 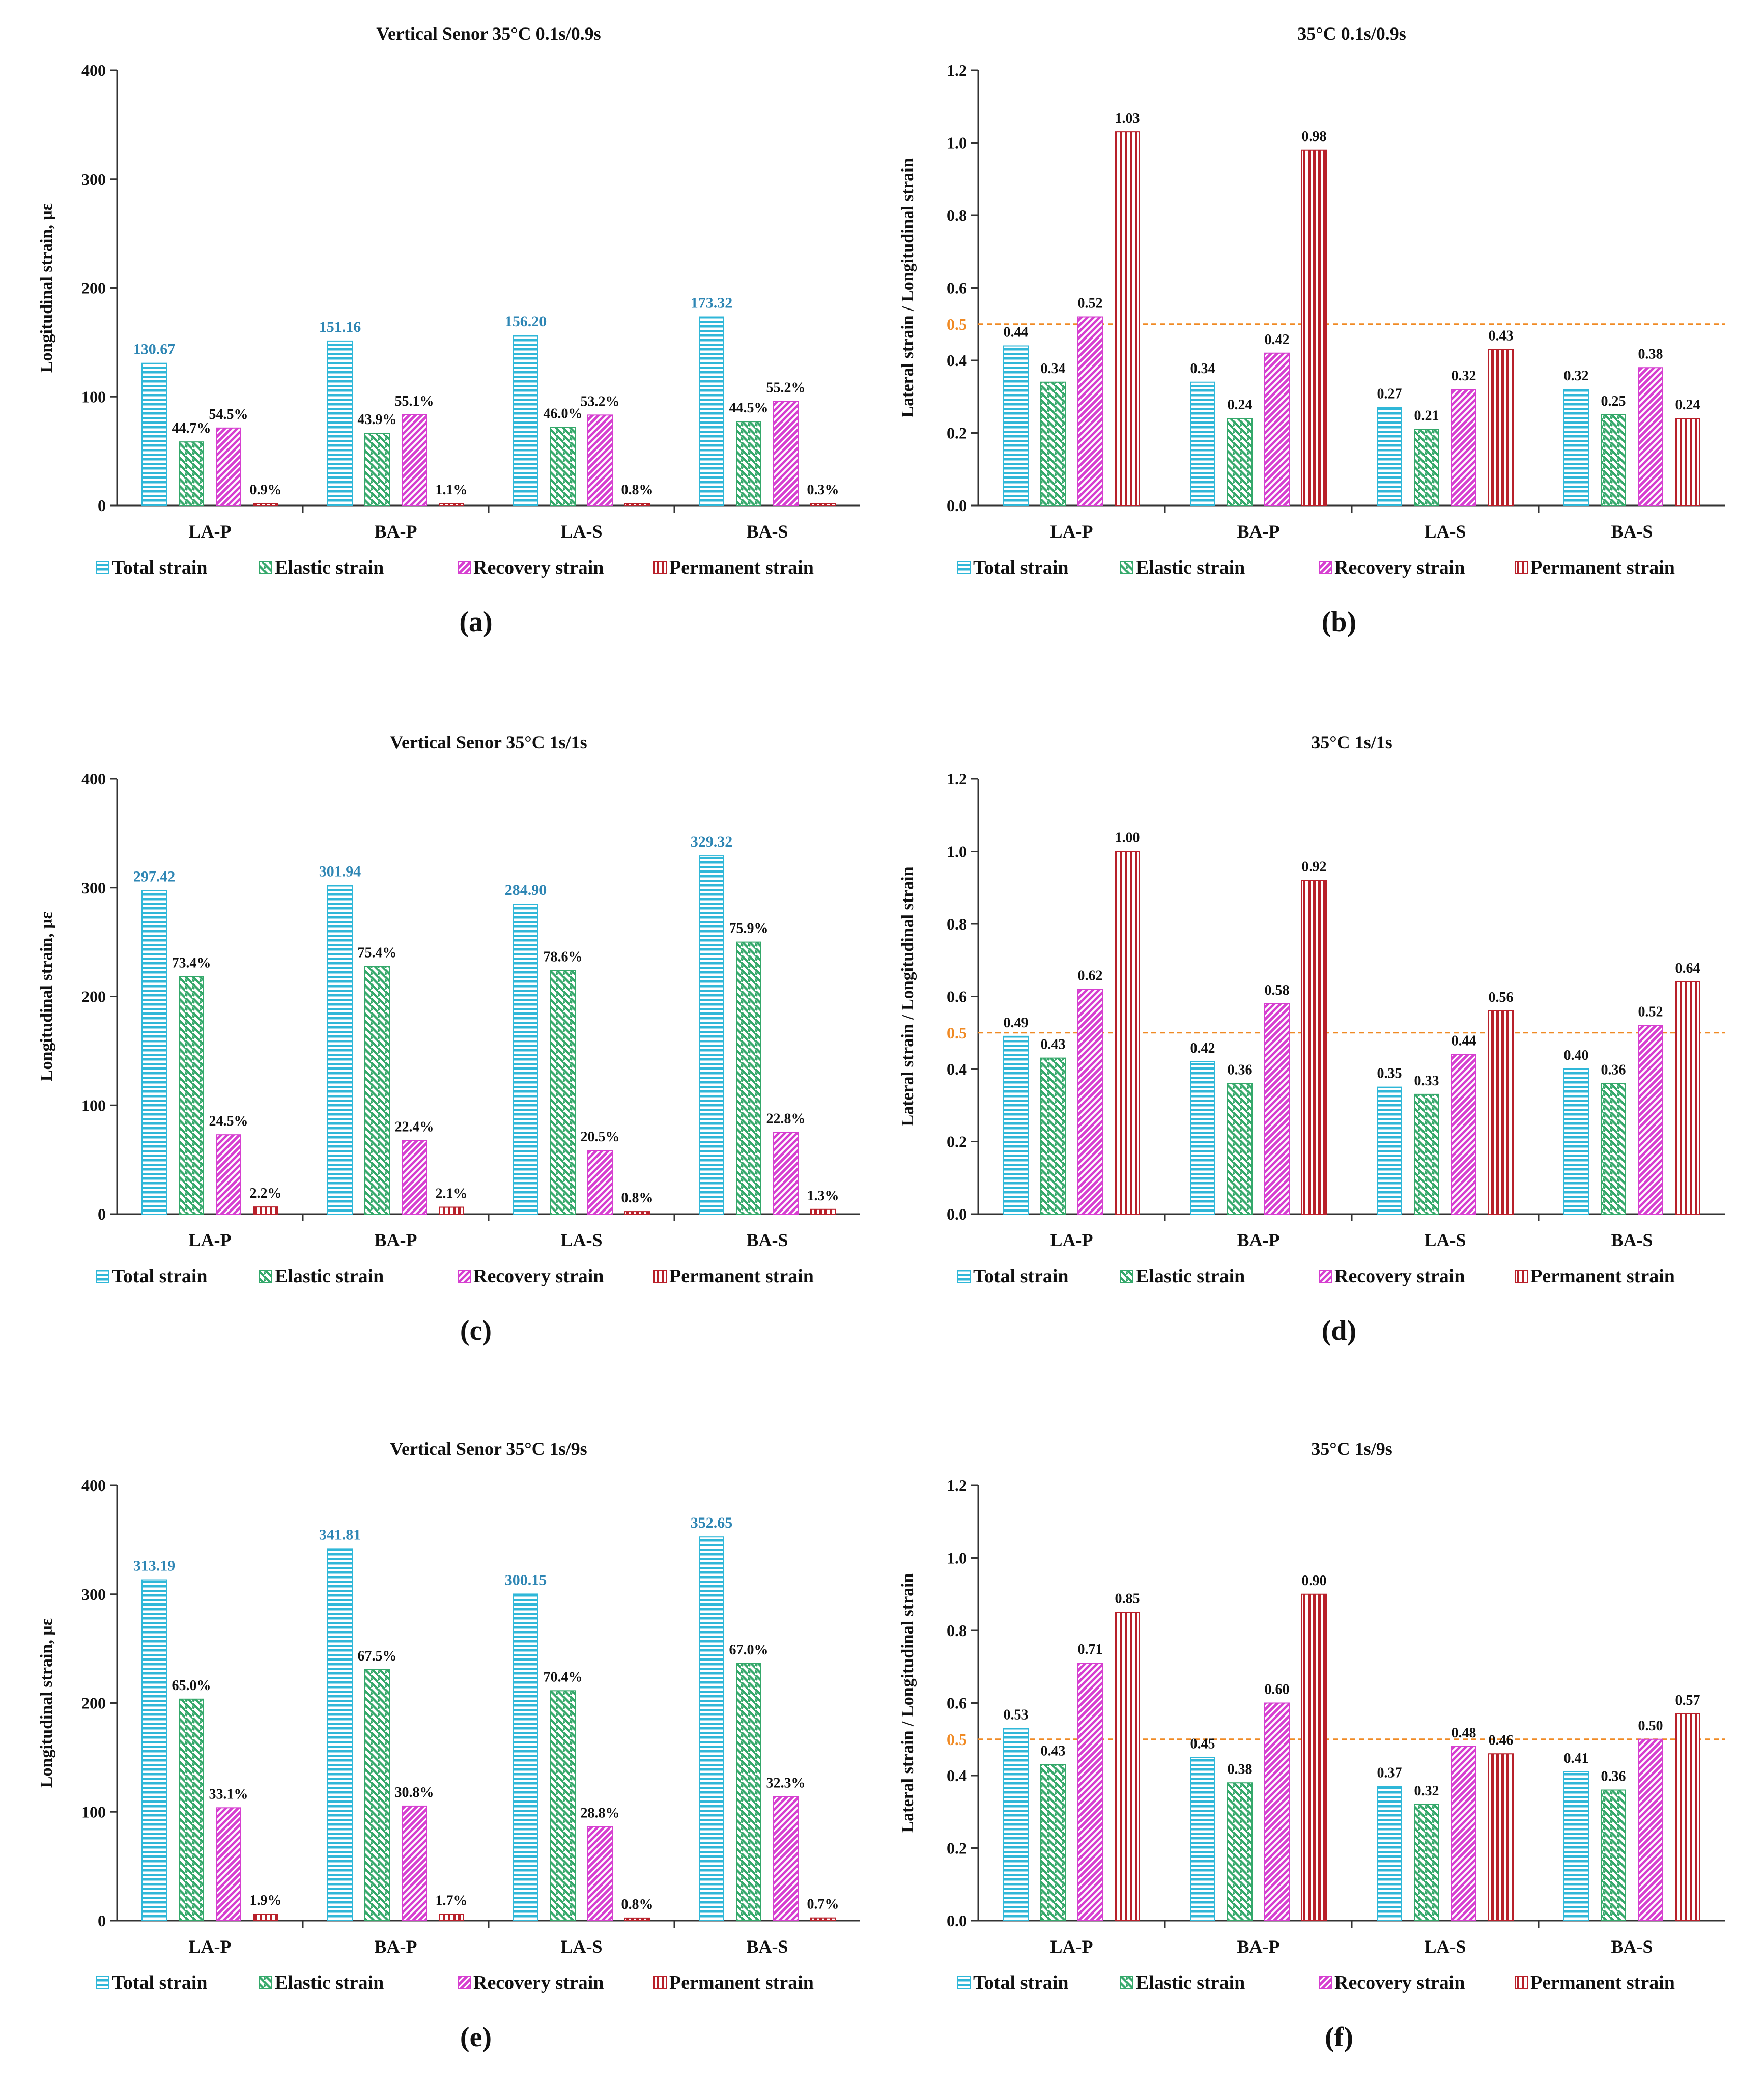 What do you see at coordinates (1389, 394) in the screenshot?
I see `data-label-total: 0.27` at bounding box center [1389, 394].